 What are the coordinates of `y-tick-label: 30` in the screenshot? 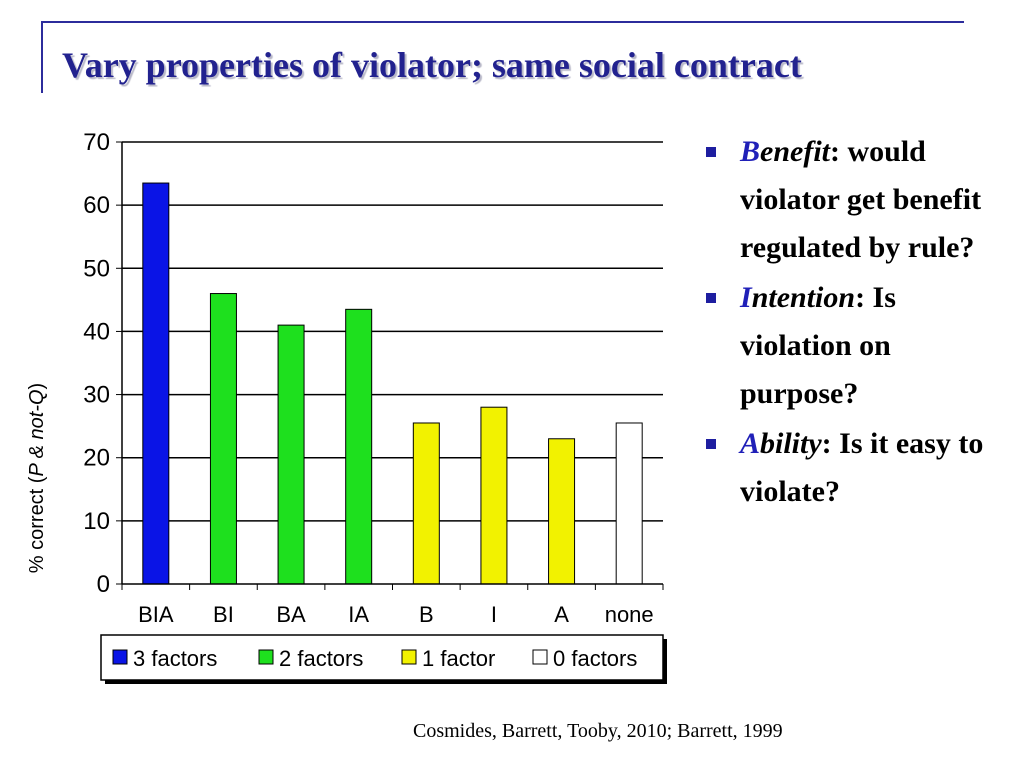 It's located at (96, 395).